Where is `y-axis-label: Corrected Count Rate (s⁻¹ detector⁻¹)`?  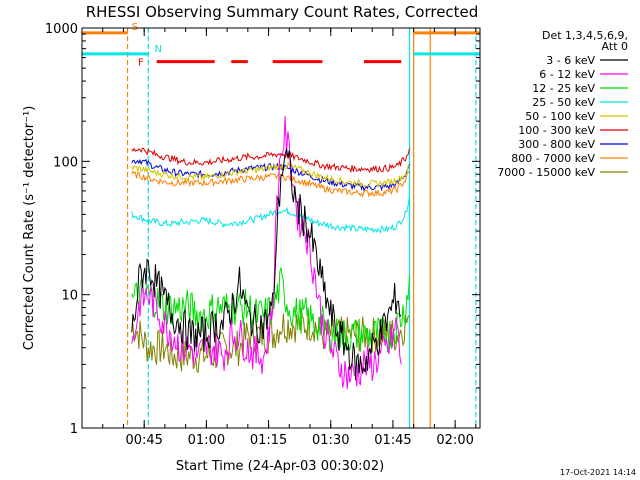 y-axis-label: Corrected Count Rate (s⁻¹ detector⁻¹) is located at coordinates (29, 228).